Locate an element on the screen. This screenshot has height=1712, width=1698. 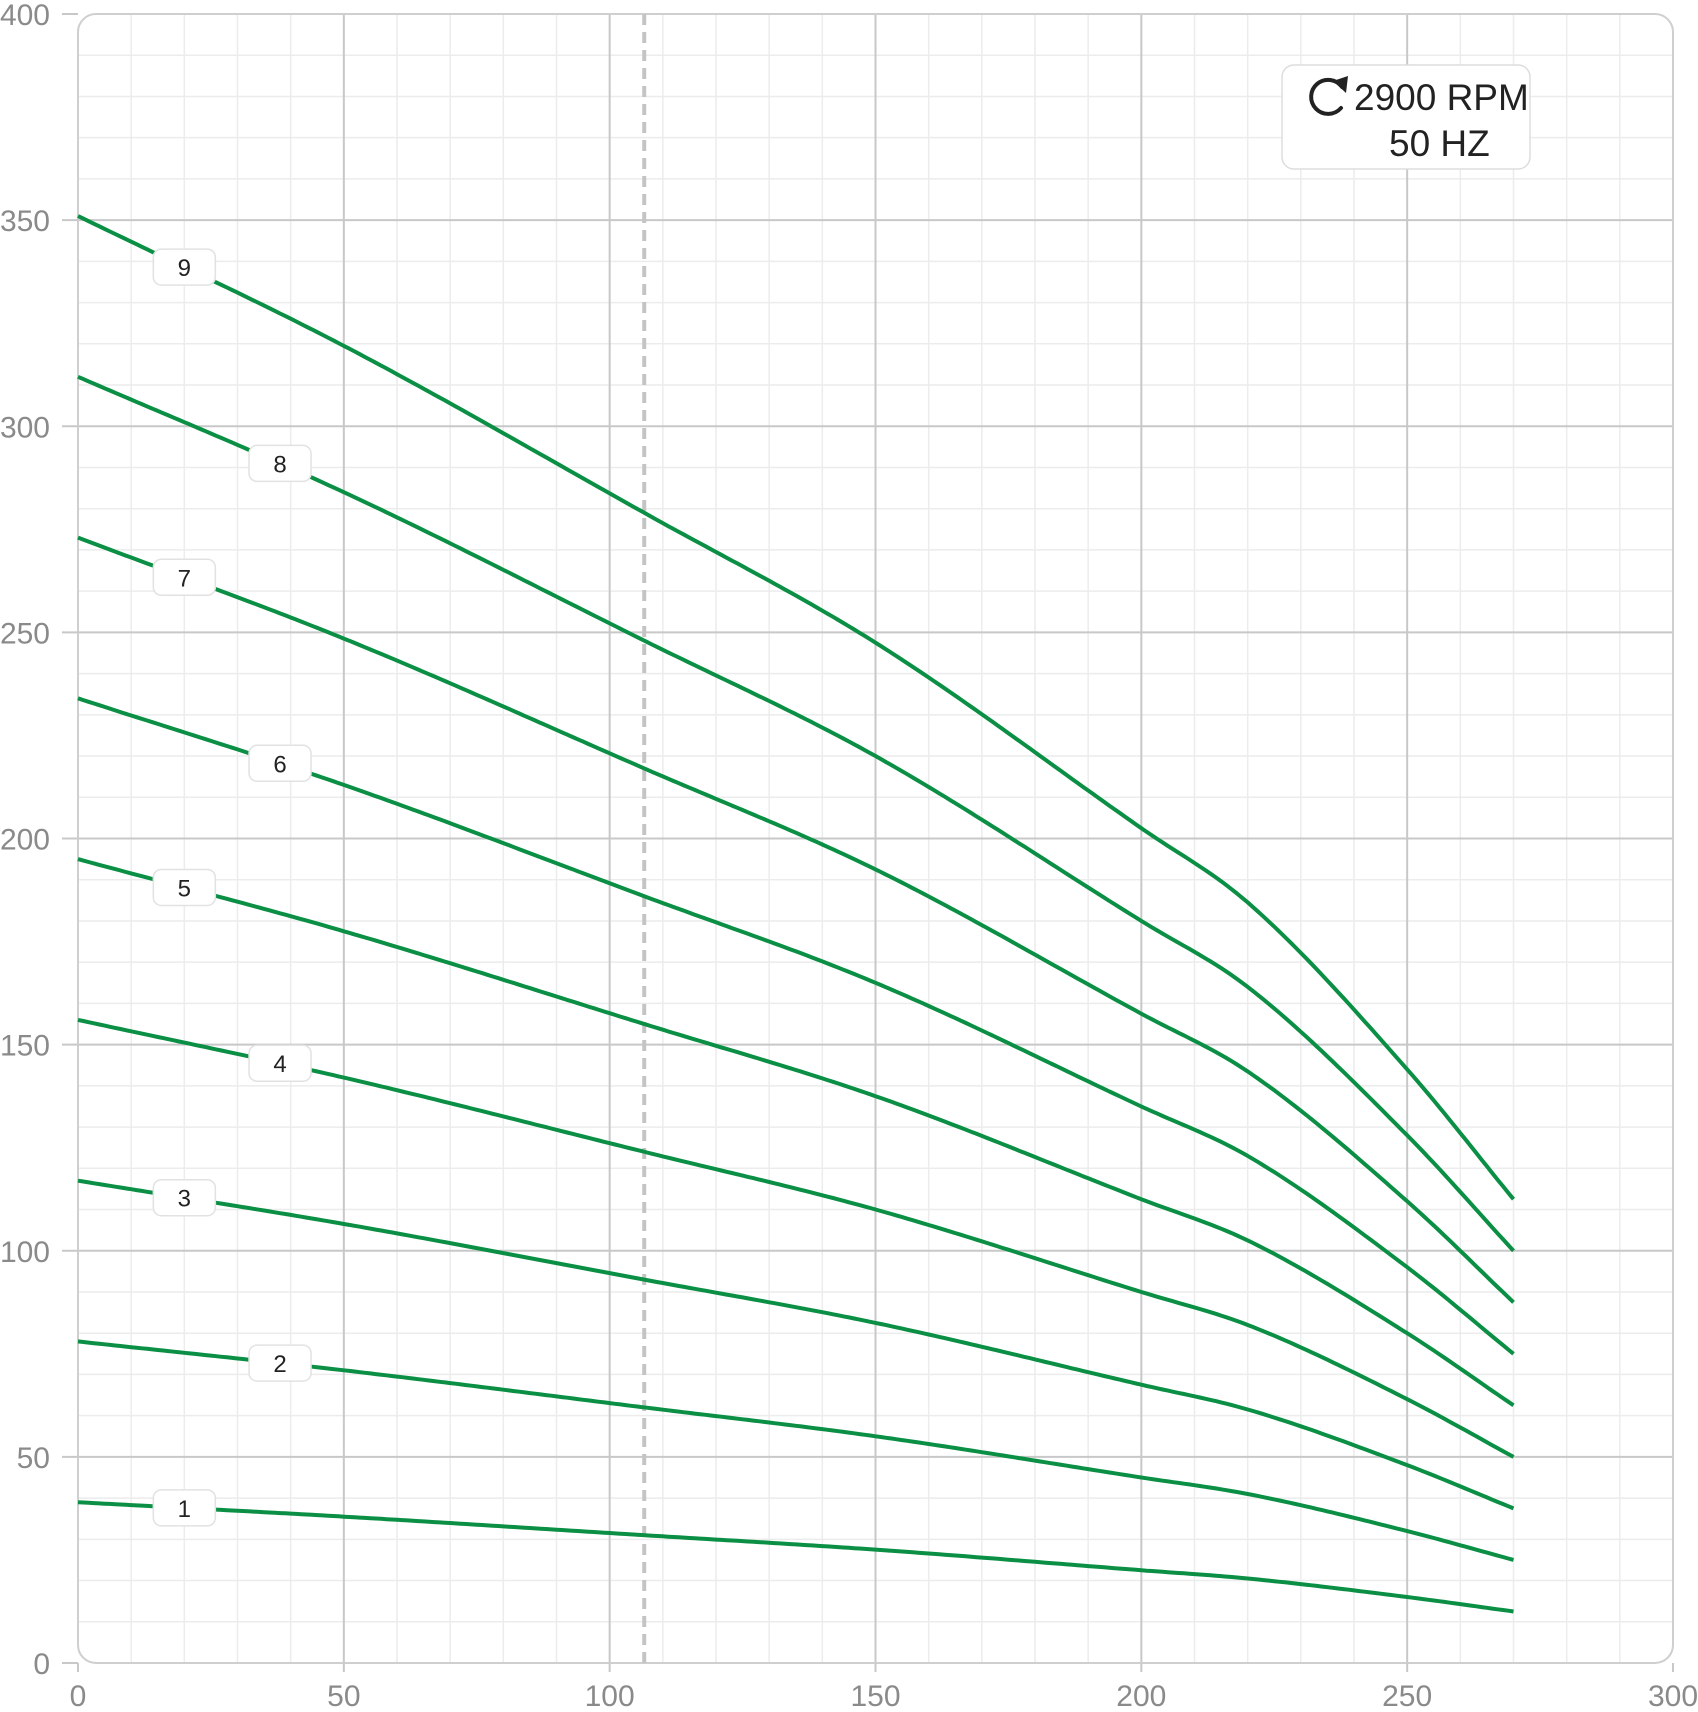
speed-rpm-text: 2900 RPM is located at coordinates (1441, 97).